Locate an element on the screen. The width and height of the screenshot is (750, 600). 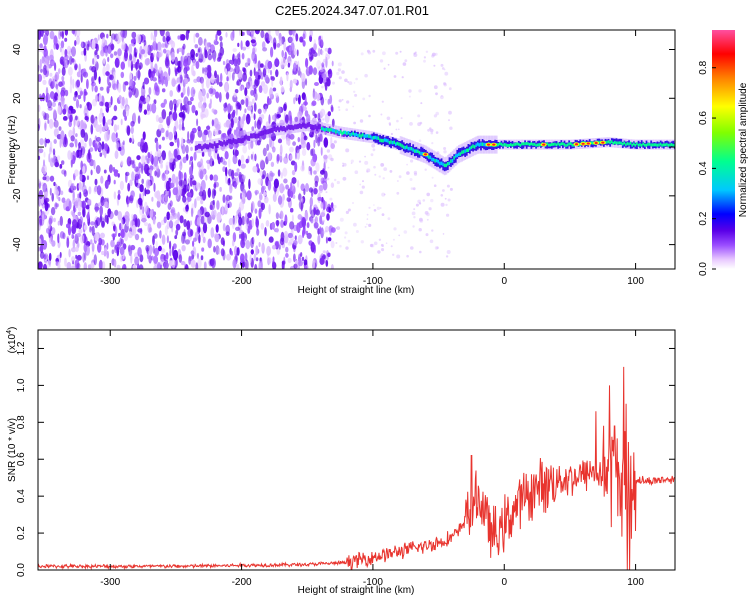
x-tick-label: -300 is located at coordinates (110, 281).